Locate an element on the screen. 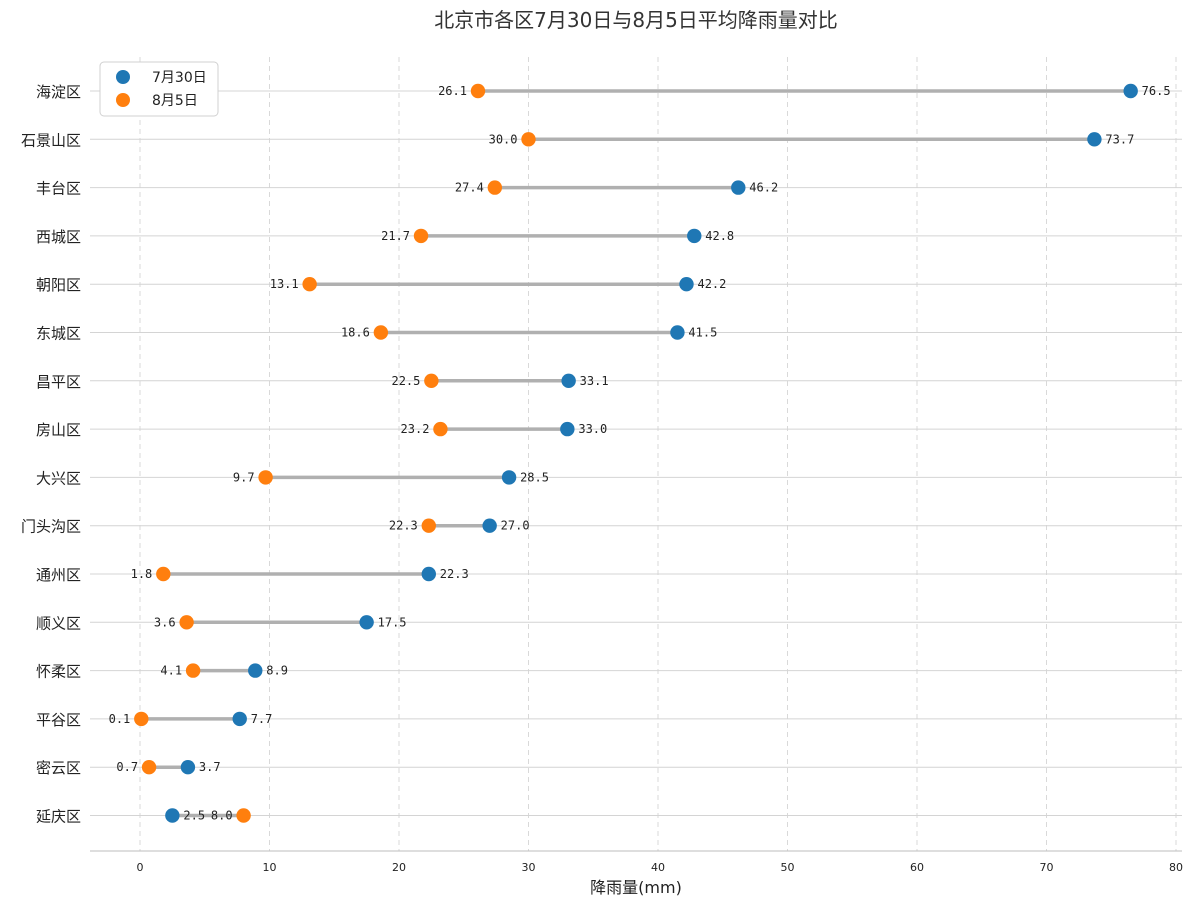 This screenshot has width=1200, height=906. value-label-series-1: 33.0 is located at coordinates (592, 429).